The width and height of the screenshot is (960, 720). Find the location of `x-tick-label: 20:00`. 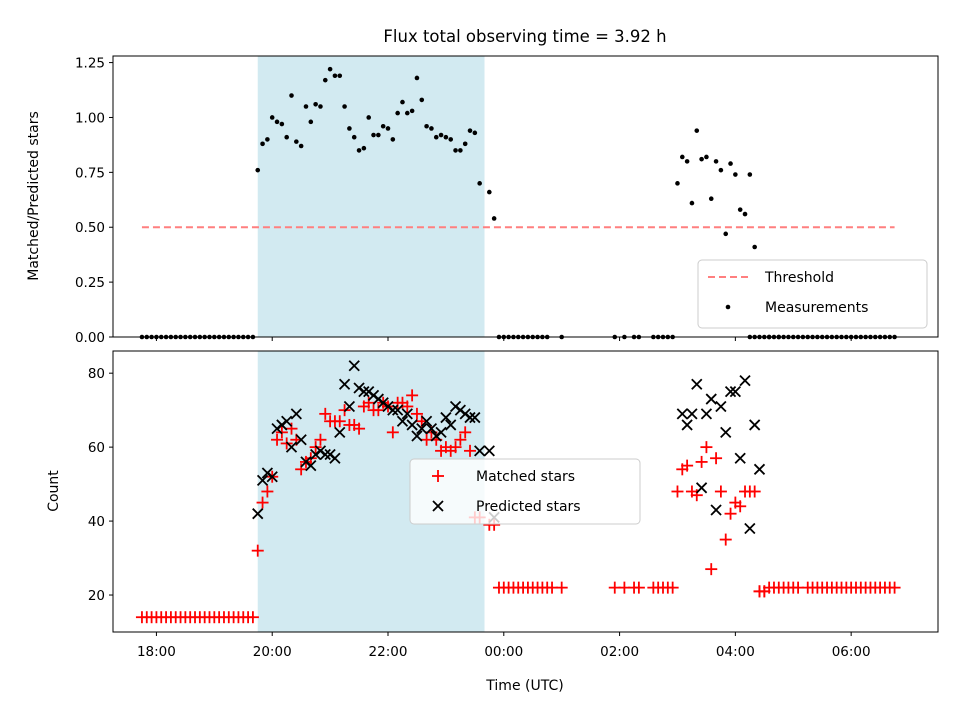

x-tick-label: 20:00 is located at coordinates (272, 652).